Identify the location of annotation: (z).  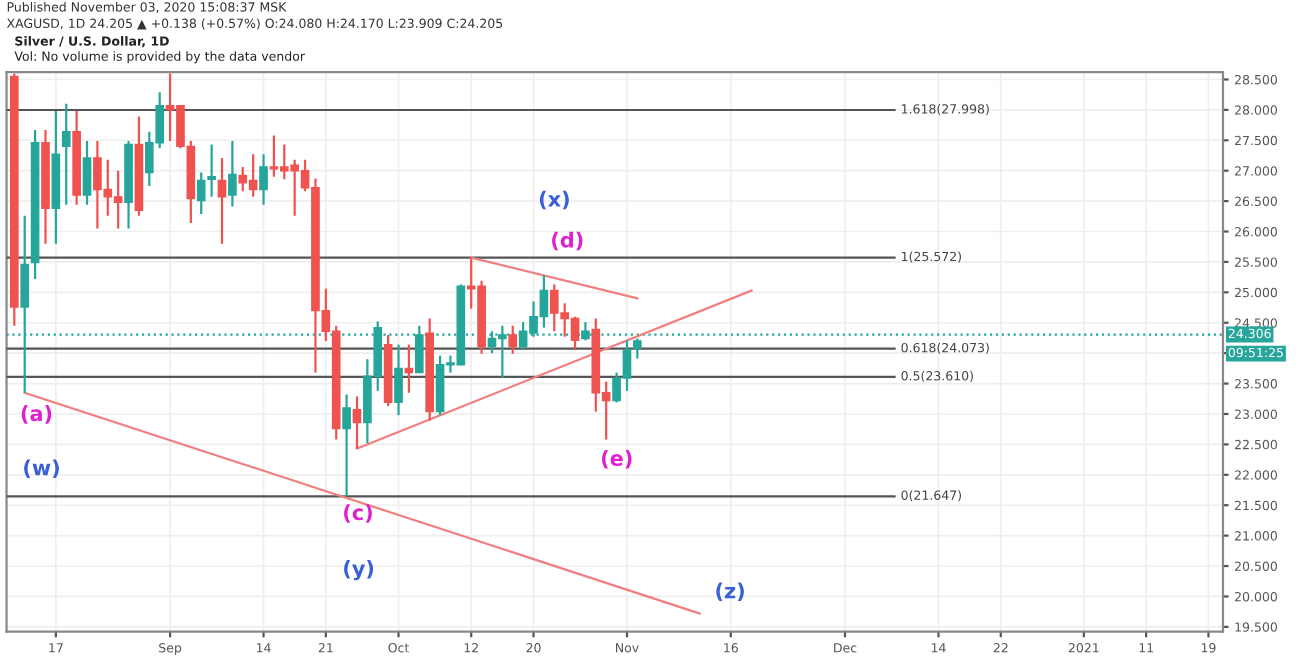
(730, 592).